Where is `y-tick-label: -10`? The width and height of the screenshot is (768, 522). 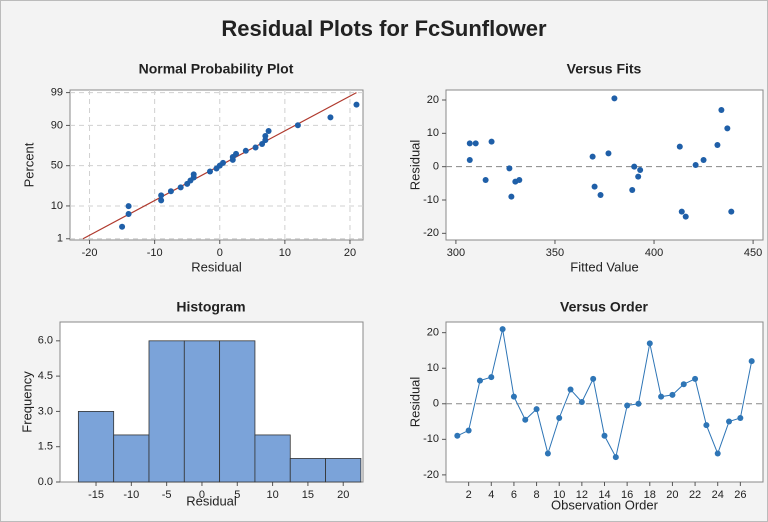
y-tick-label: -10 is located at coordinates (431, 439).